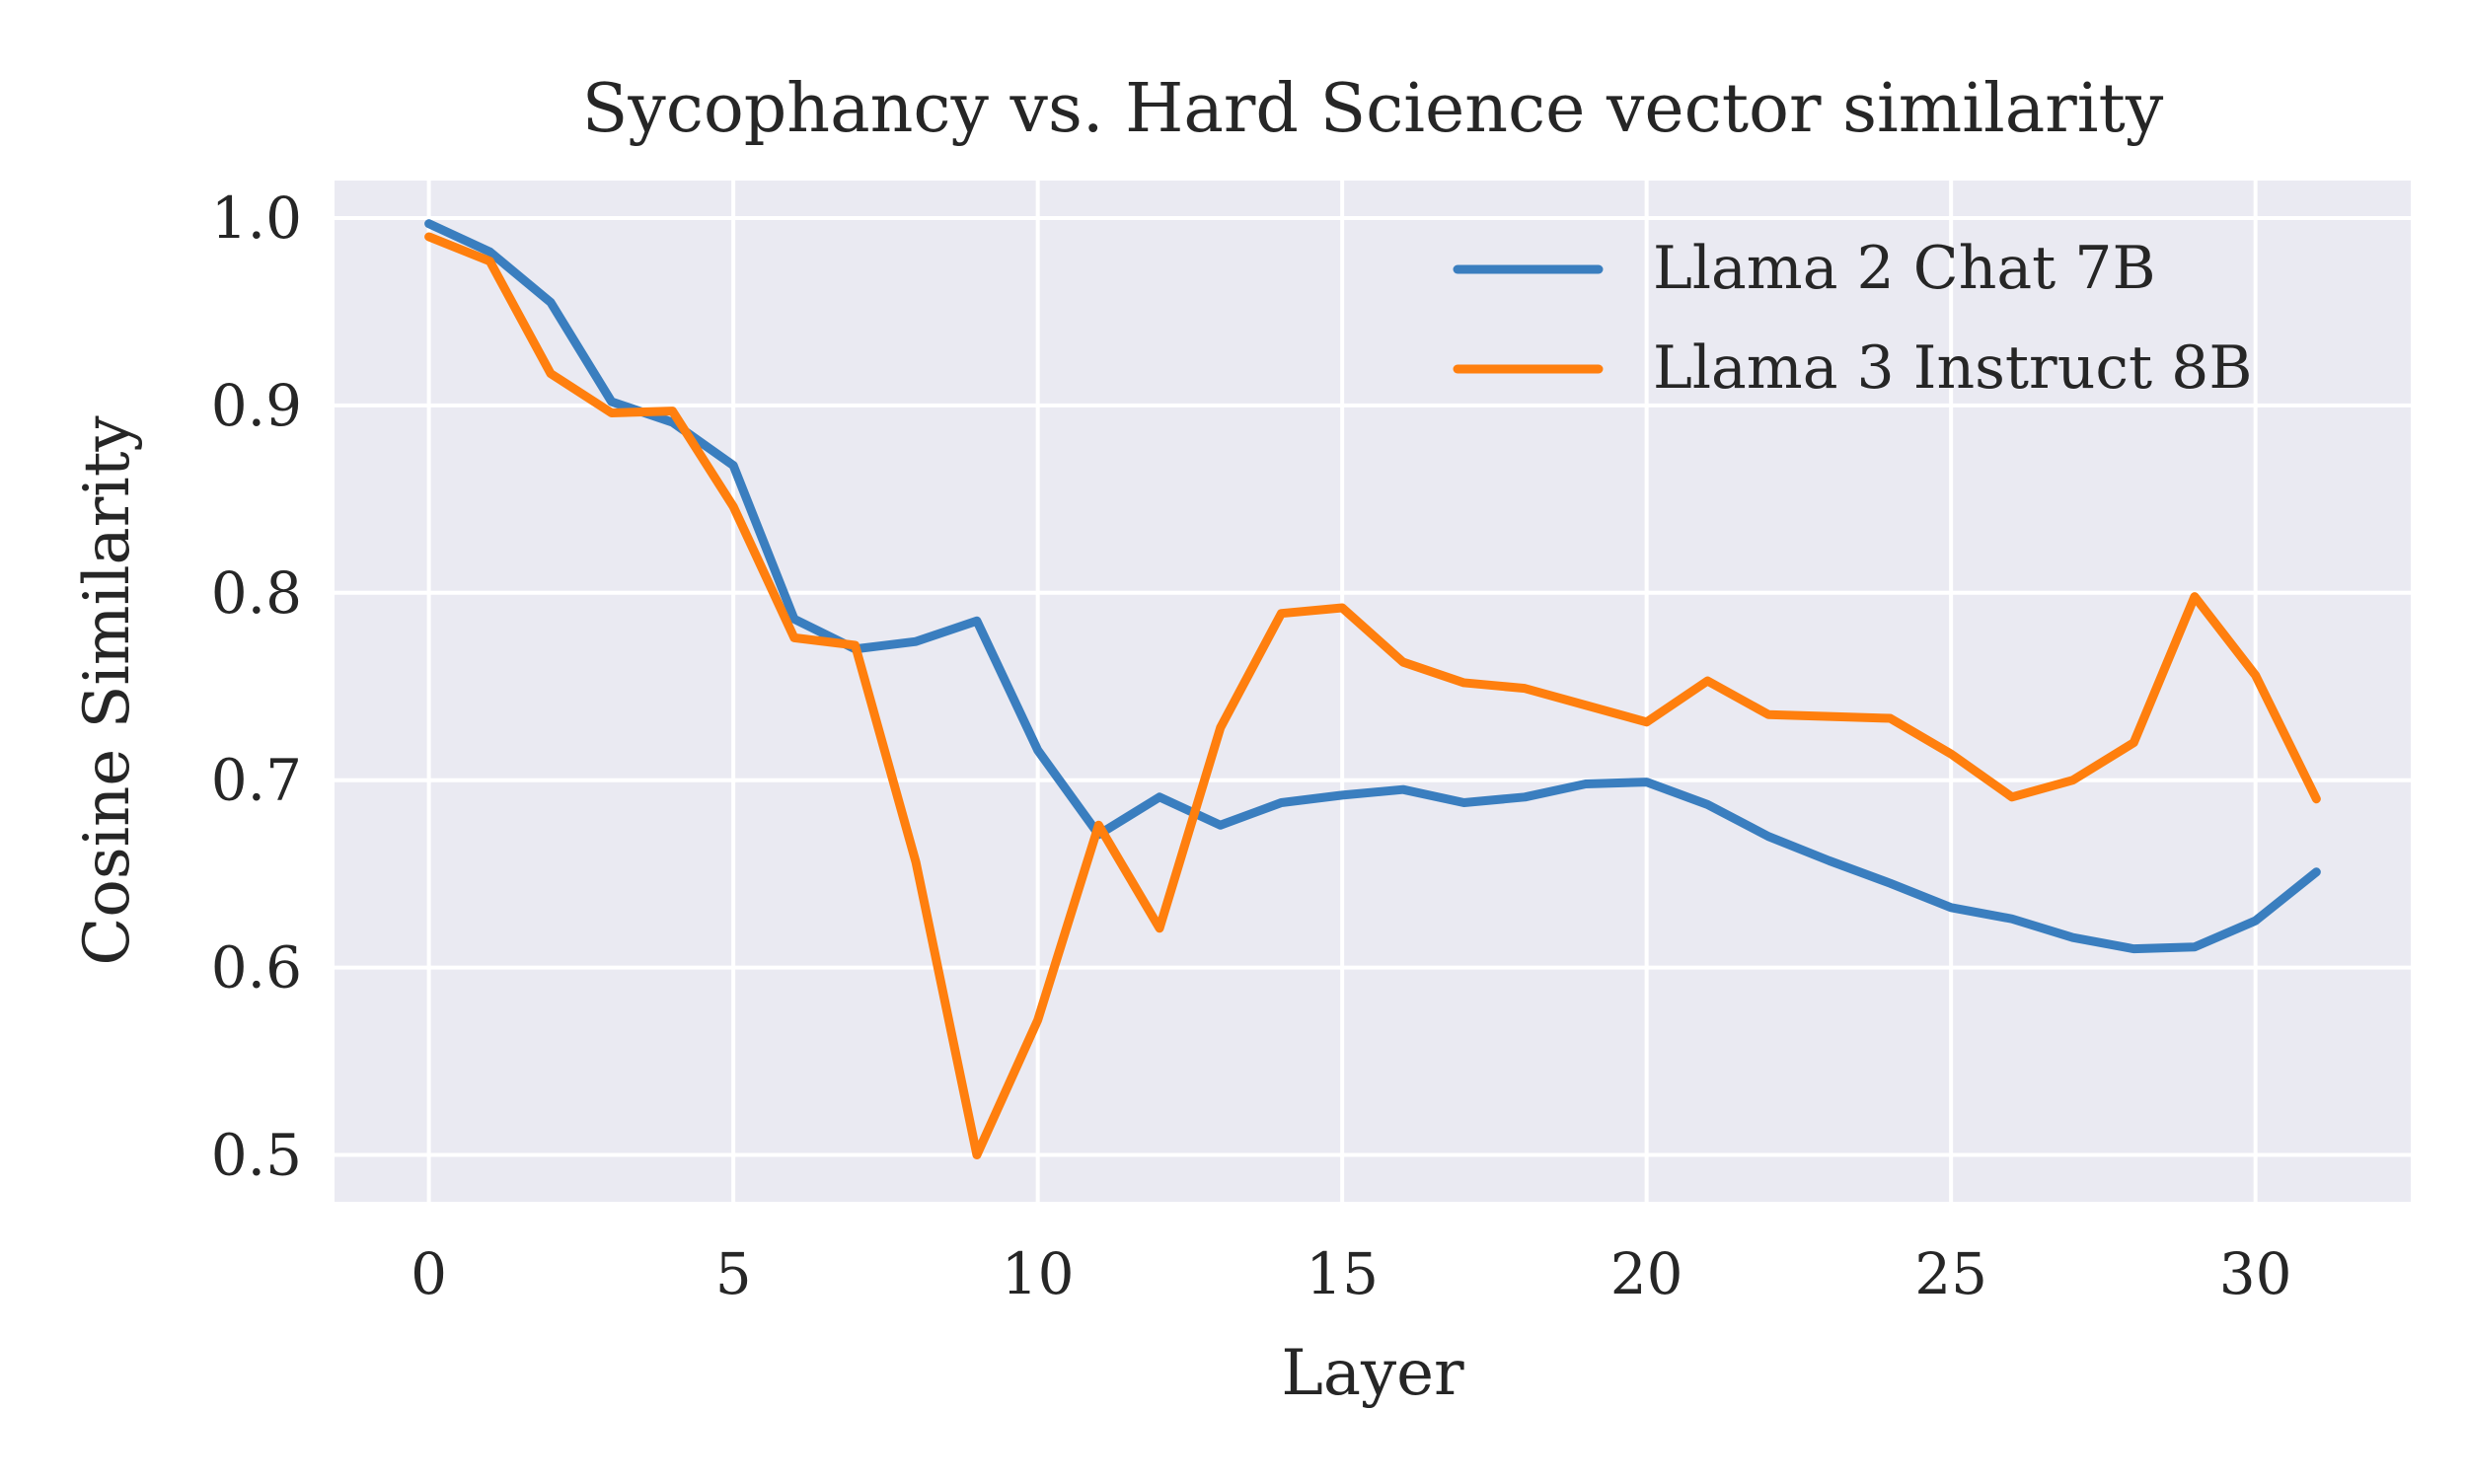 The width and height of the screenshot is (2467, 1484). Describe the element at coordinates (256, 218) in the screenshot. I see `y-tick-label-5: 1.0` at that location.